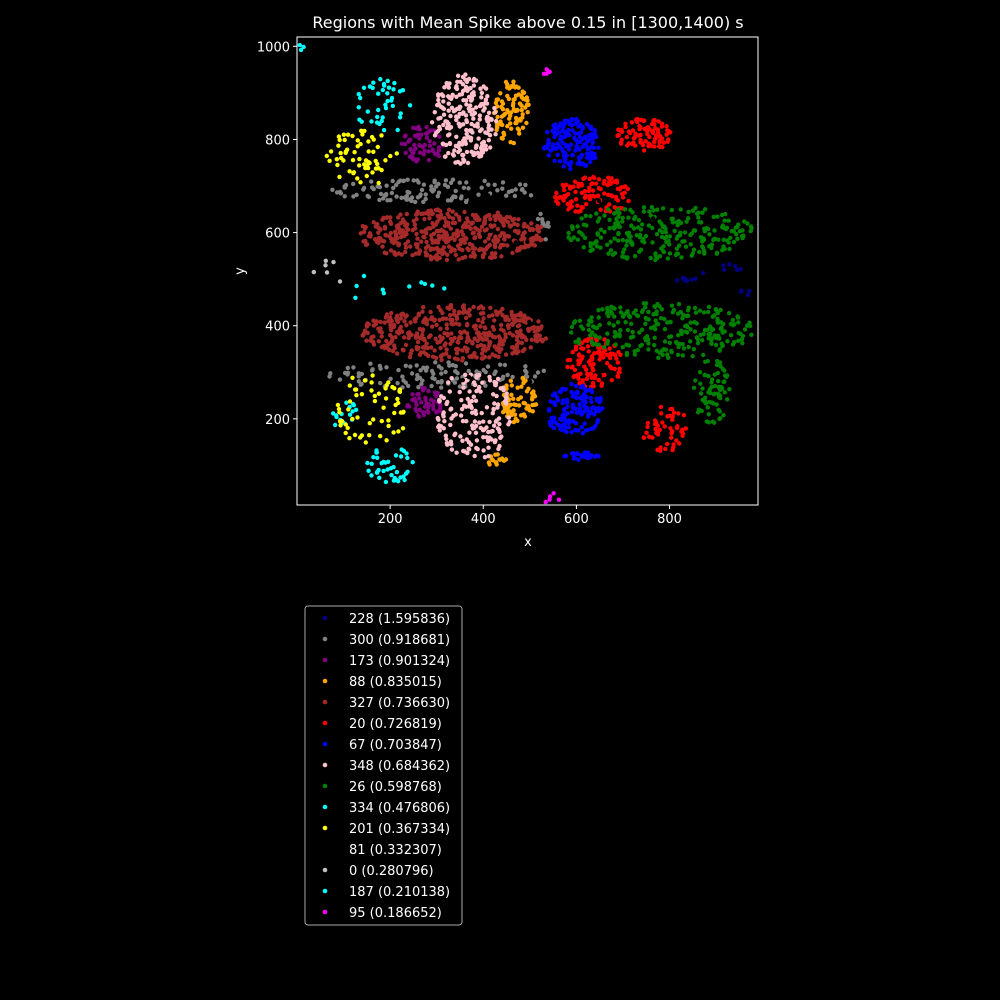  What do you see at coordinates (395, 724) in the screenshot?
I see `legend-entry-label: 20 (0.726819)` at bounding box center [395, 724].